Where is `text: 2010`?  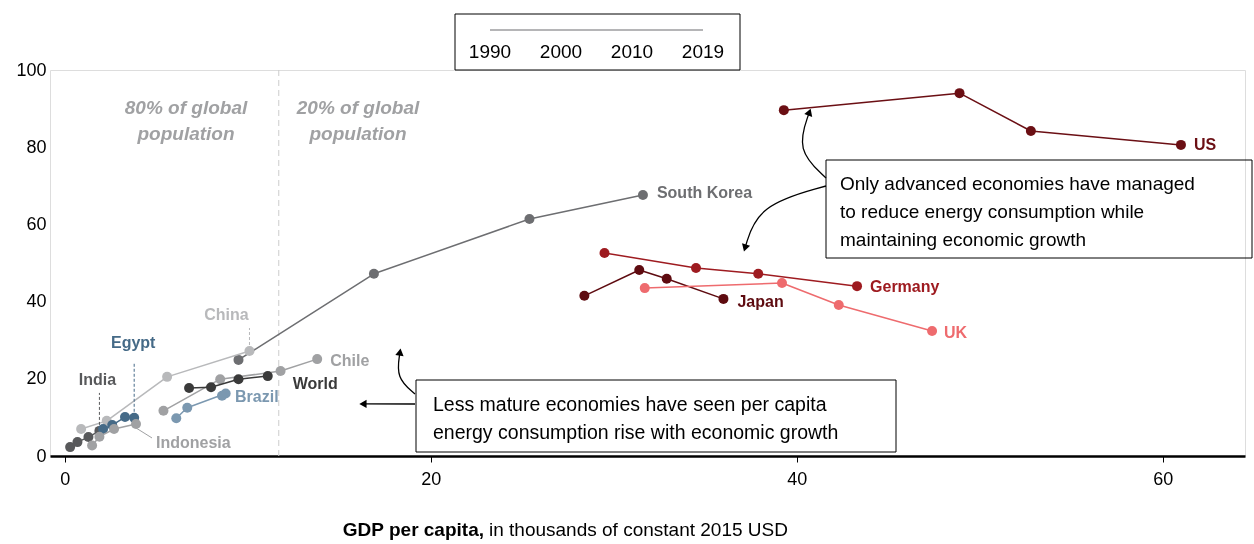
text: 2010 is located at coordinates (632, 51).